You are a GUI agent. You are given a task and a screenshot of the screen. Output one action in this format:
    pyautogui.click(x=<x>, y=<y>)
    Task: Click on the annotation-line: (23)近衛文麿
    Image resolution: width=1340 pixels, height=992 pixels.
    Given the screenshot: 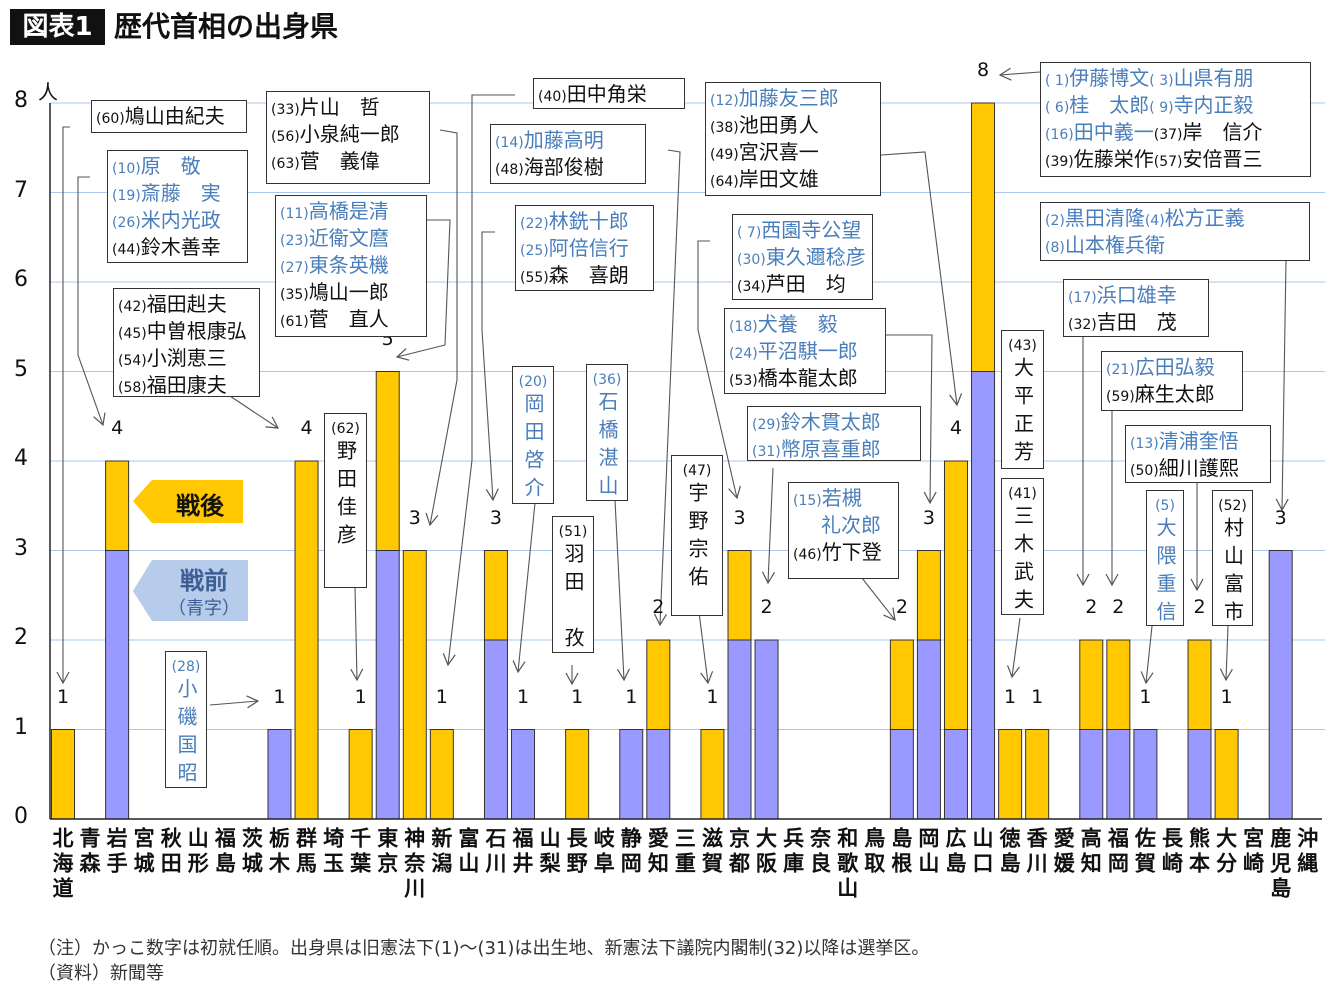 What is the action you would take?
    pyautogui.click(x=351, y=238)
    